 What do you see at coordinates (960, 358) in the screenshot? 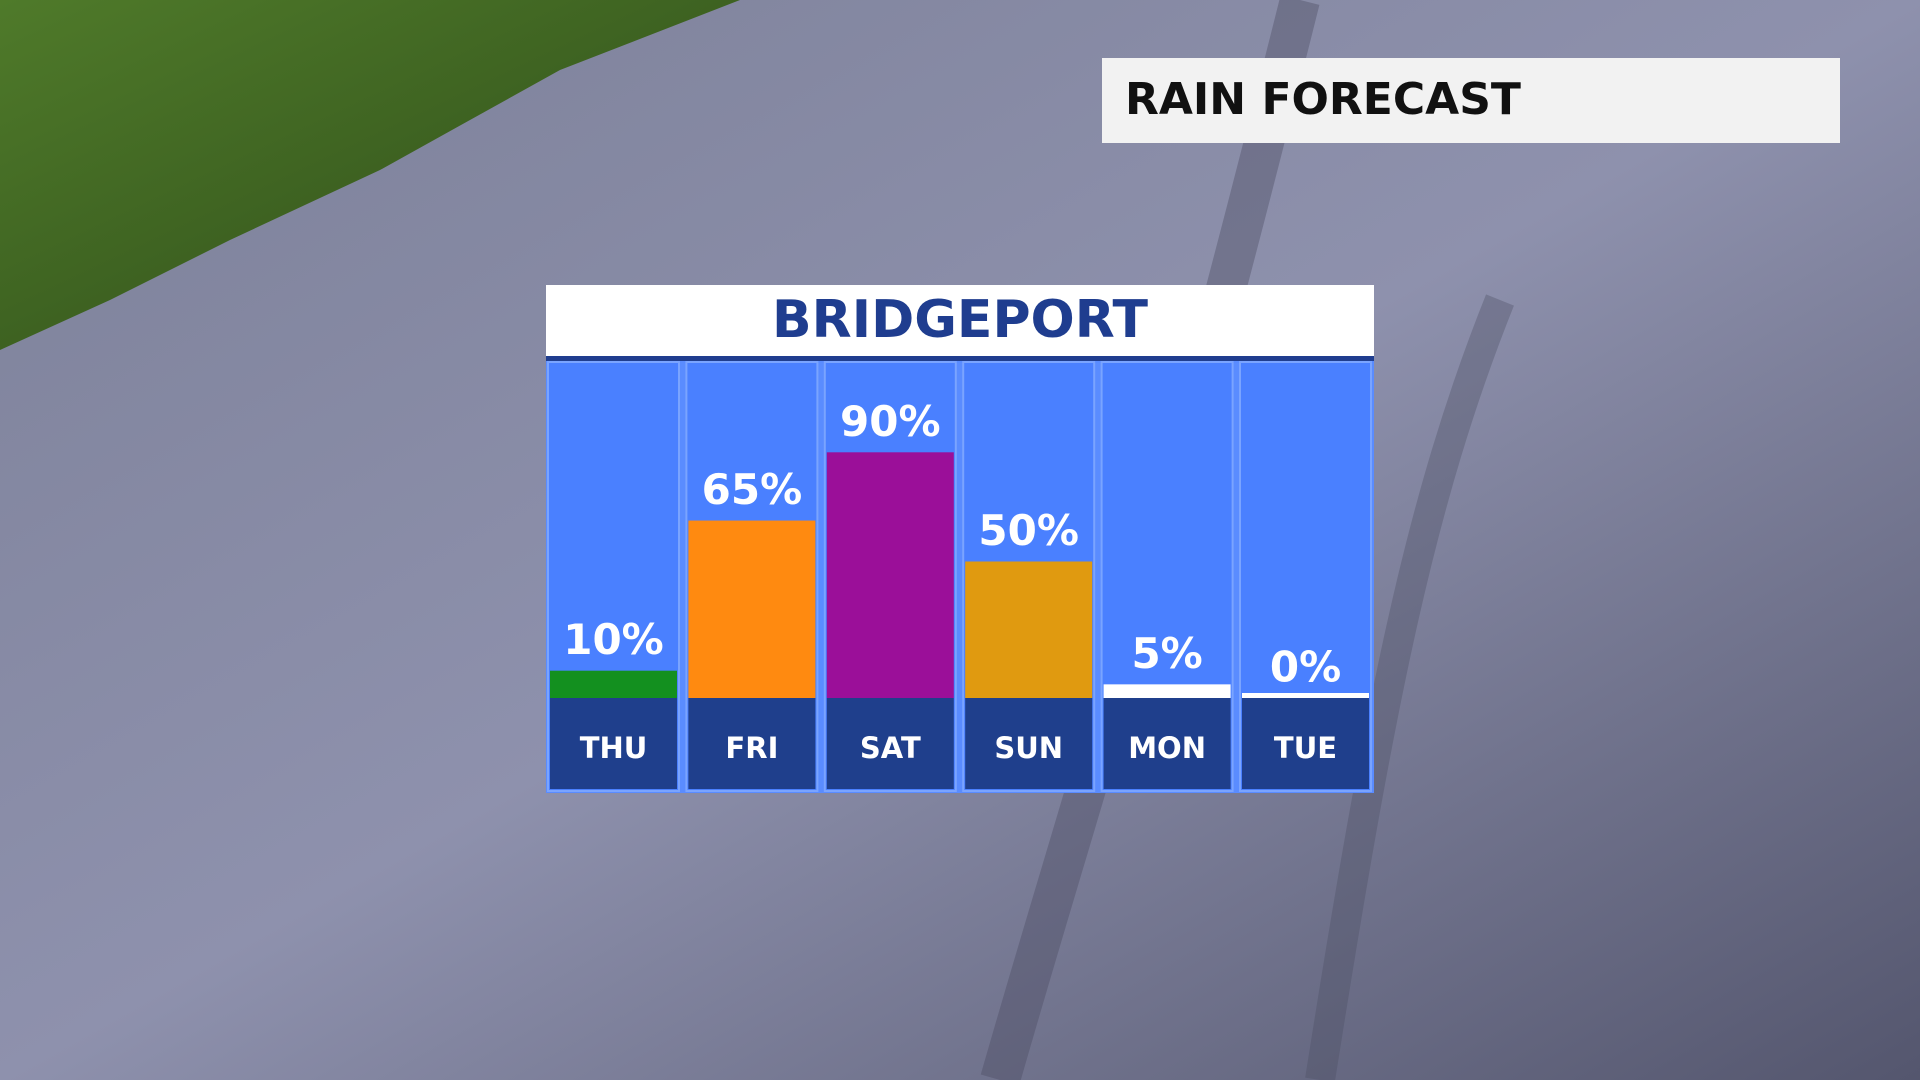
I see `title-rule` at bounding box center [960, 358].